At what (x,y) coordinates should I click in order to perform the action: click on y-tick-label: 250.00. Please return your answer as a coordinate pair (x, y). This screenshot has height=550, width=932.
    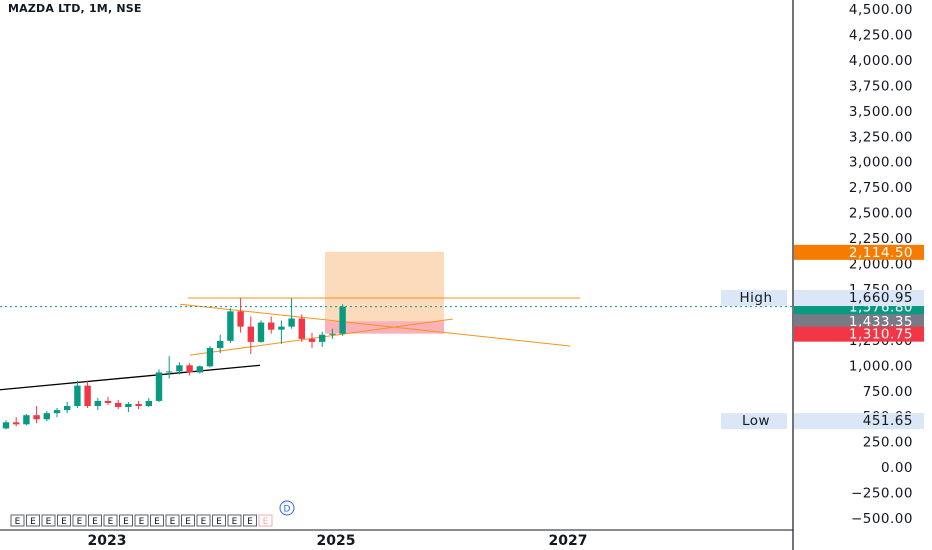
    Looking at the image, I should click on (888, 443).